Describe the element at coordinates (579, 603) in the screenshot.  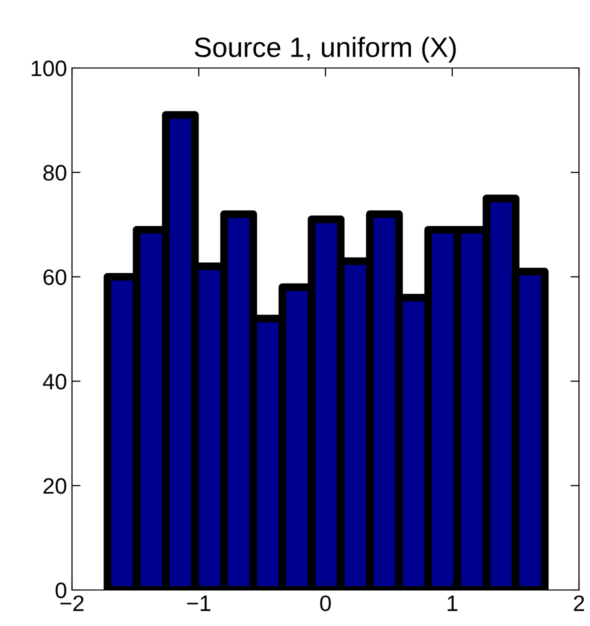
I see `x-tick-label: 2` at that location.